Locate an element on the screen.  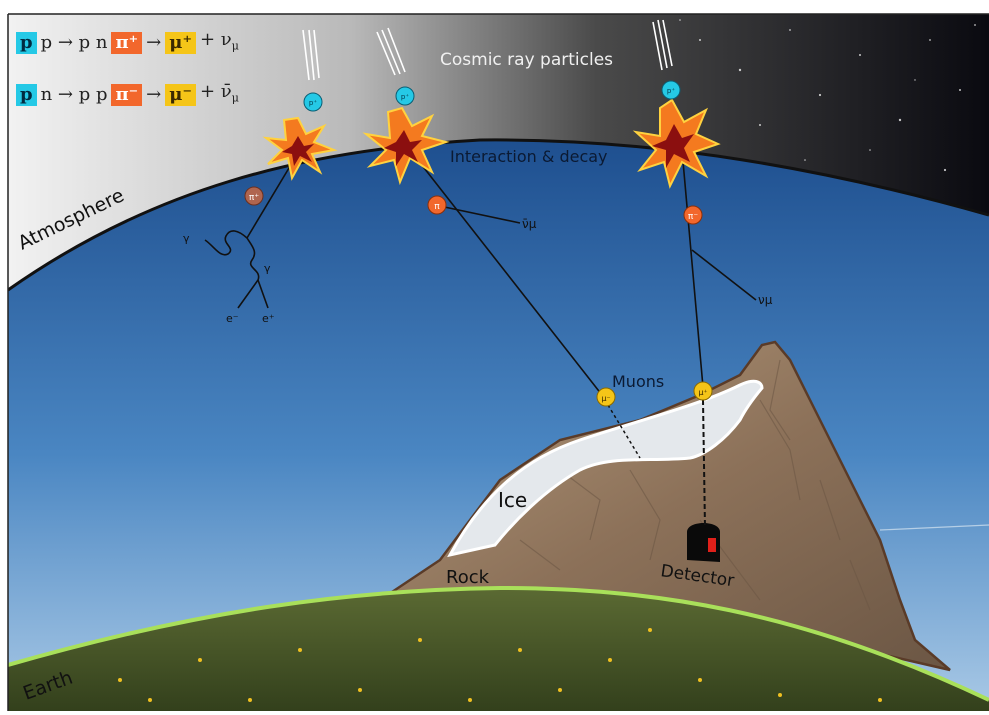
contrail is located at coordinates (934, 527).